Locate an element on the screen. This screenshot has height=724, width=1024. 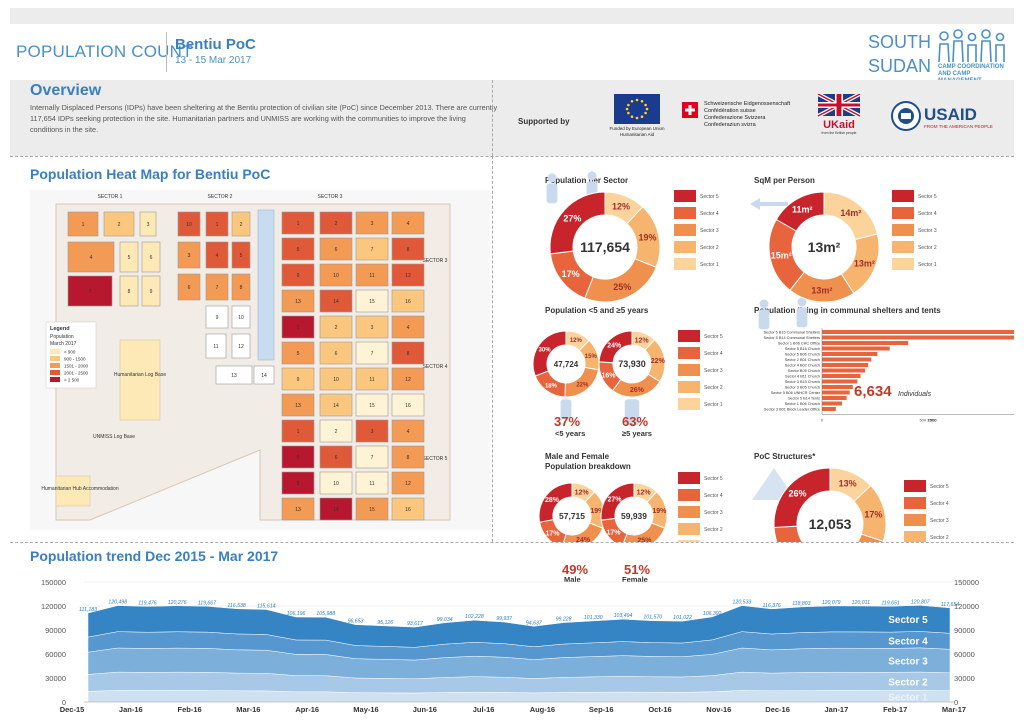
x-tick: Mar-17 is located at coordinates (954, 709).